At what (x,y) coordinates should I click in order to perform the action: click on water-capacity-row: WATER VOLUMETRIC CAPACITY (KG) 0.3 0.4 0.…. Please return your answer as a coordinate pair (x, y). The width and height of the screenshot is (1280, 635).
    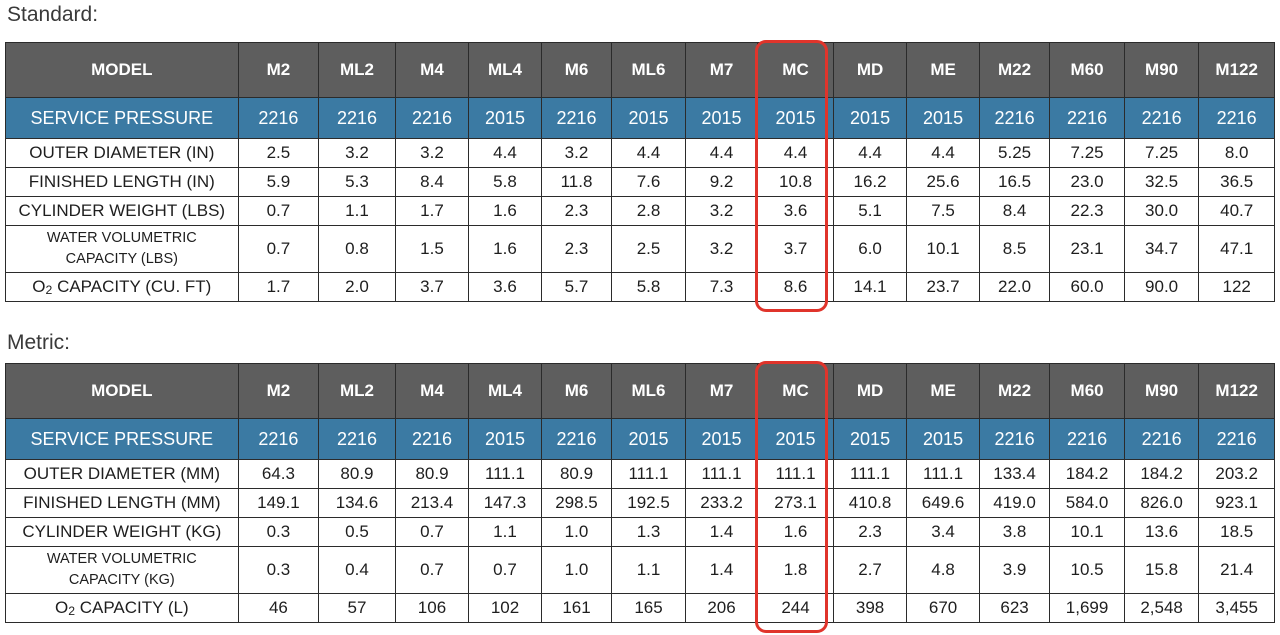
    Looking at the image, I should click on (640, 570).